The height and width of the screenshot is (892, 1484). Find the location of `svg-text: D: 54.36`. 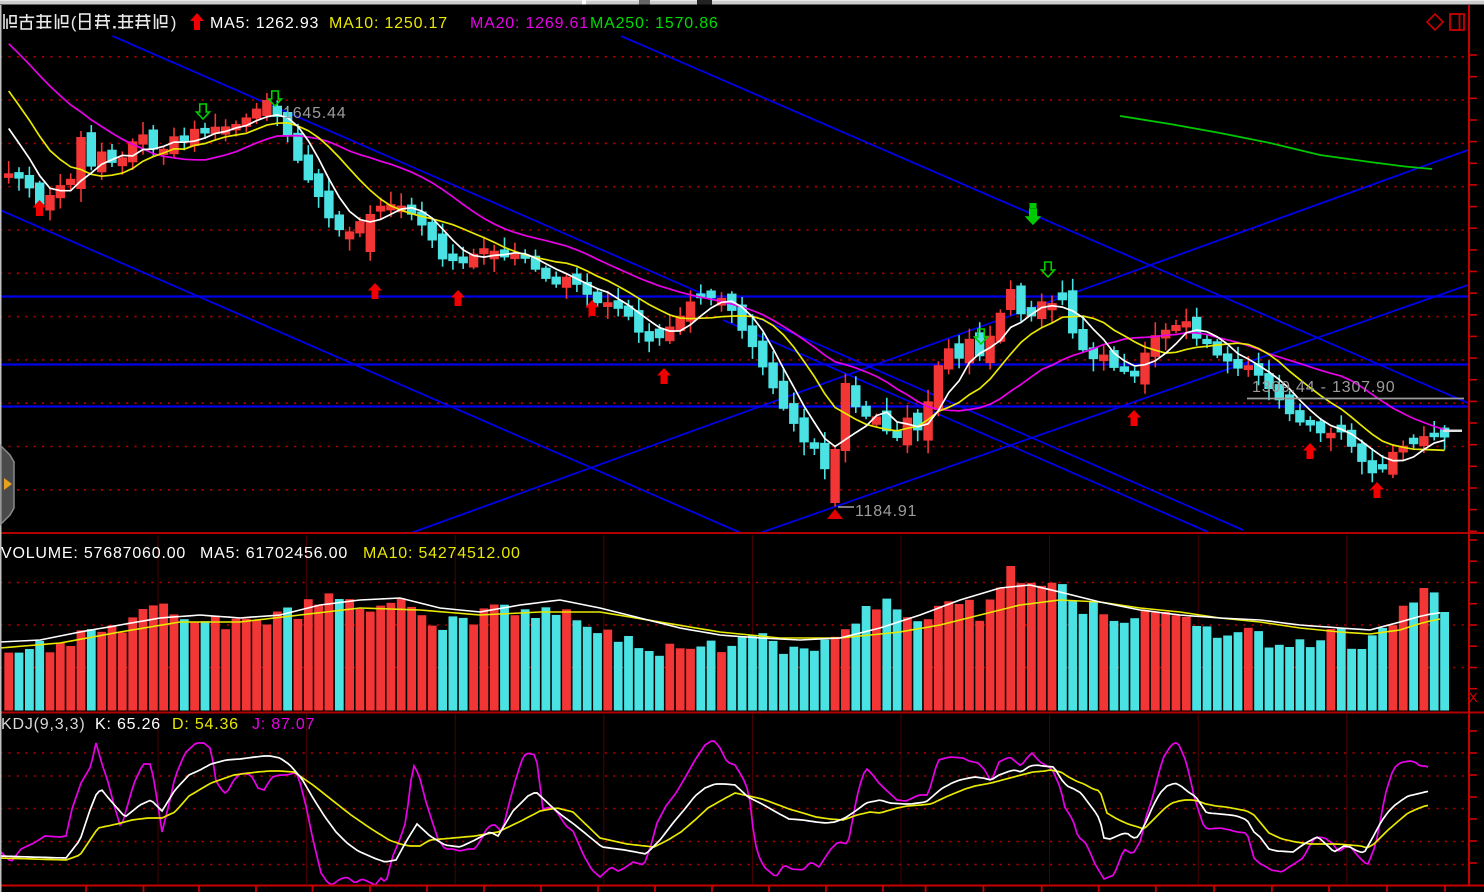

svg-text: D: 54.36 is located at coordinates (205, 724).